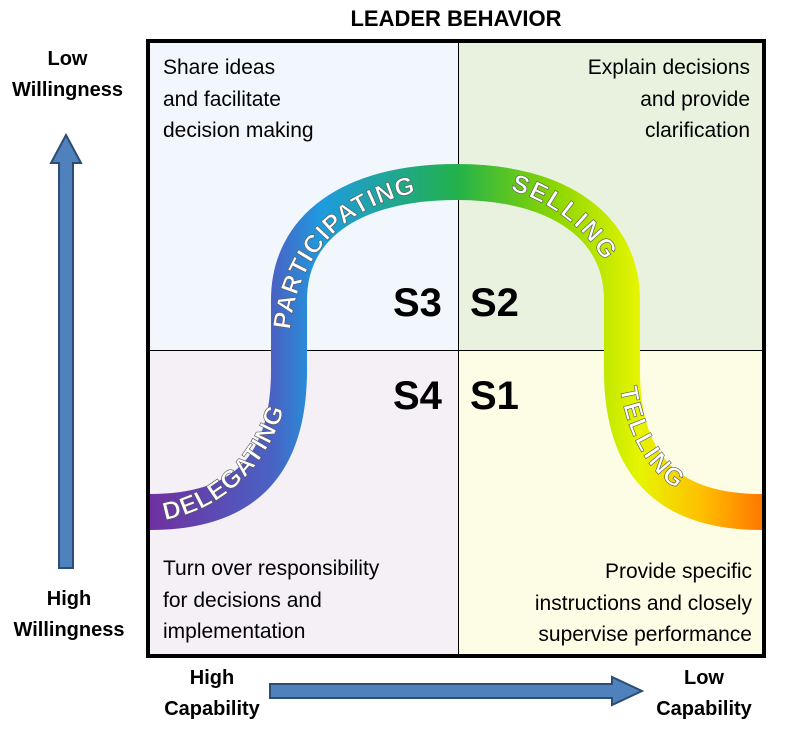 Image resolution: width=791 pixels, height=740 pixels. Describe the element at coordinates (704, 709) in the screenshot. I see `x-axis-right-label-line2: Capability` at that location.